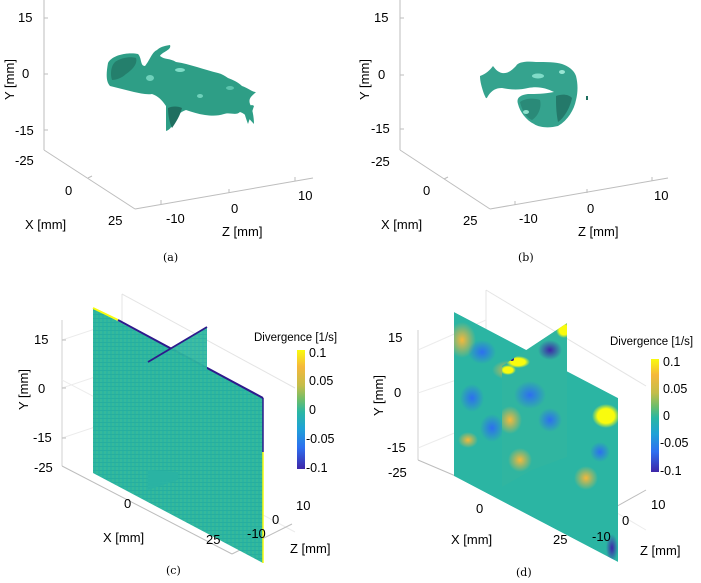  Describe the element at coordinates (526, 257) in the screenshot. I see `caption-b: (b)` at that location.